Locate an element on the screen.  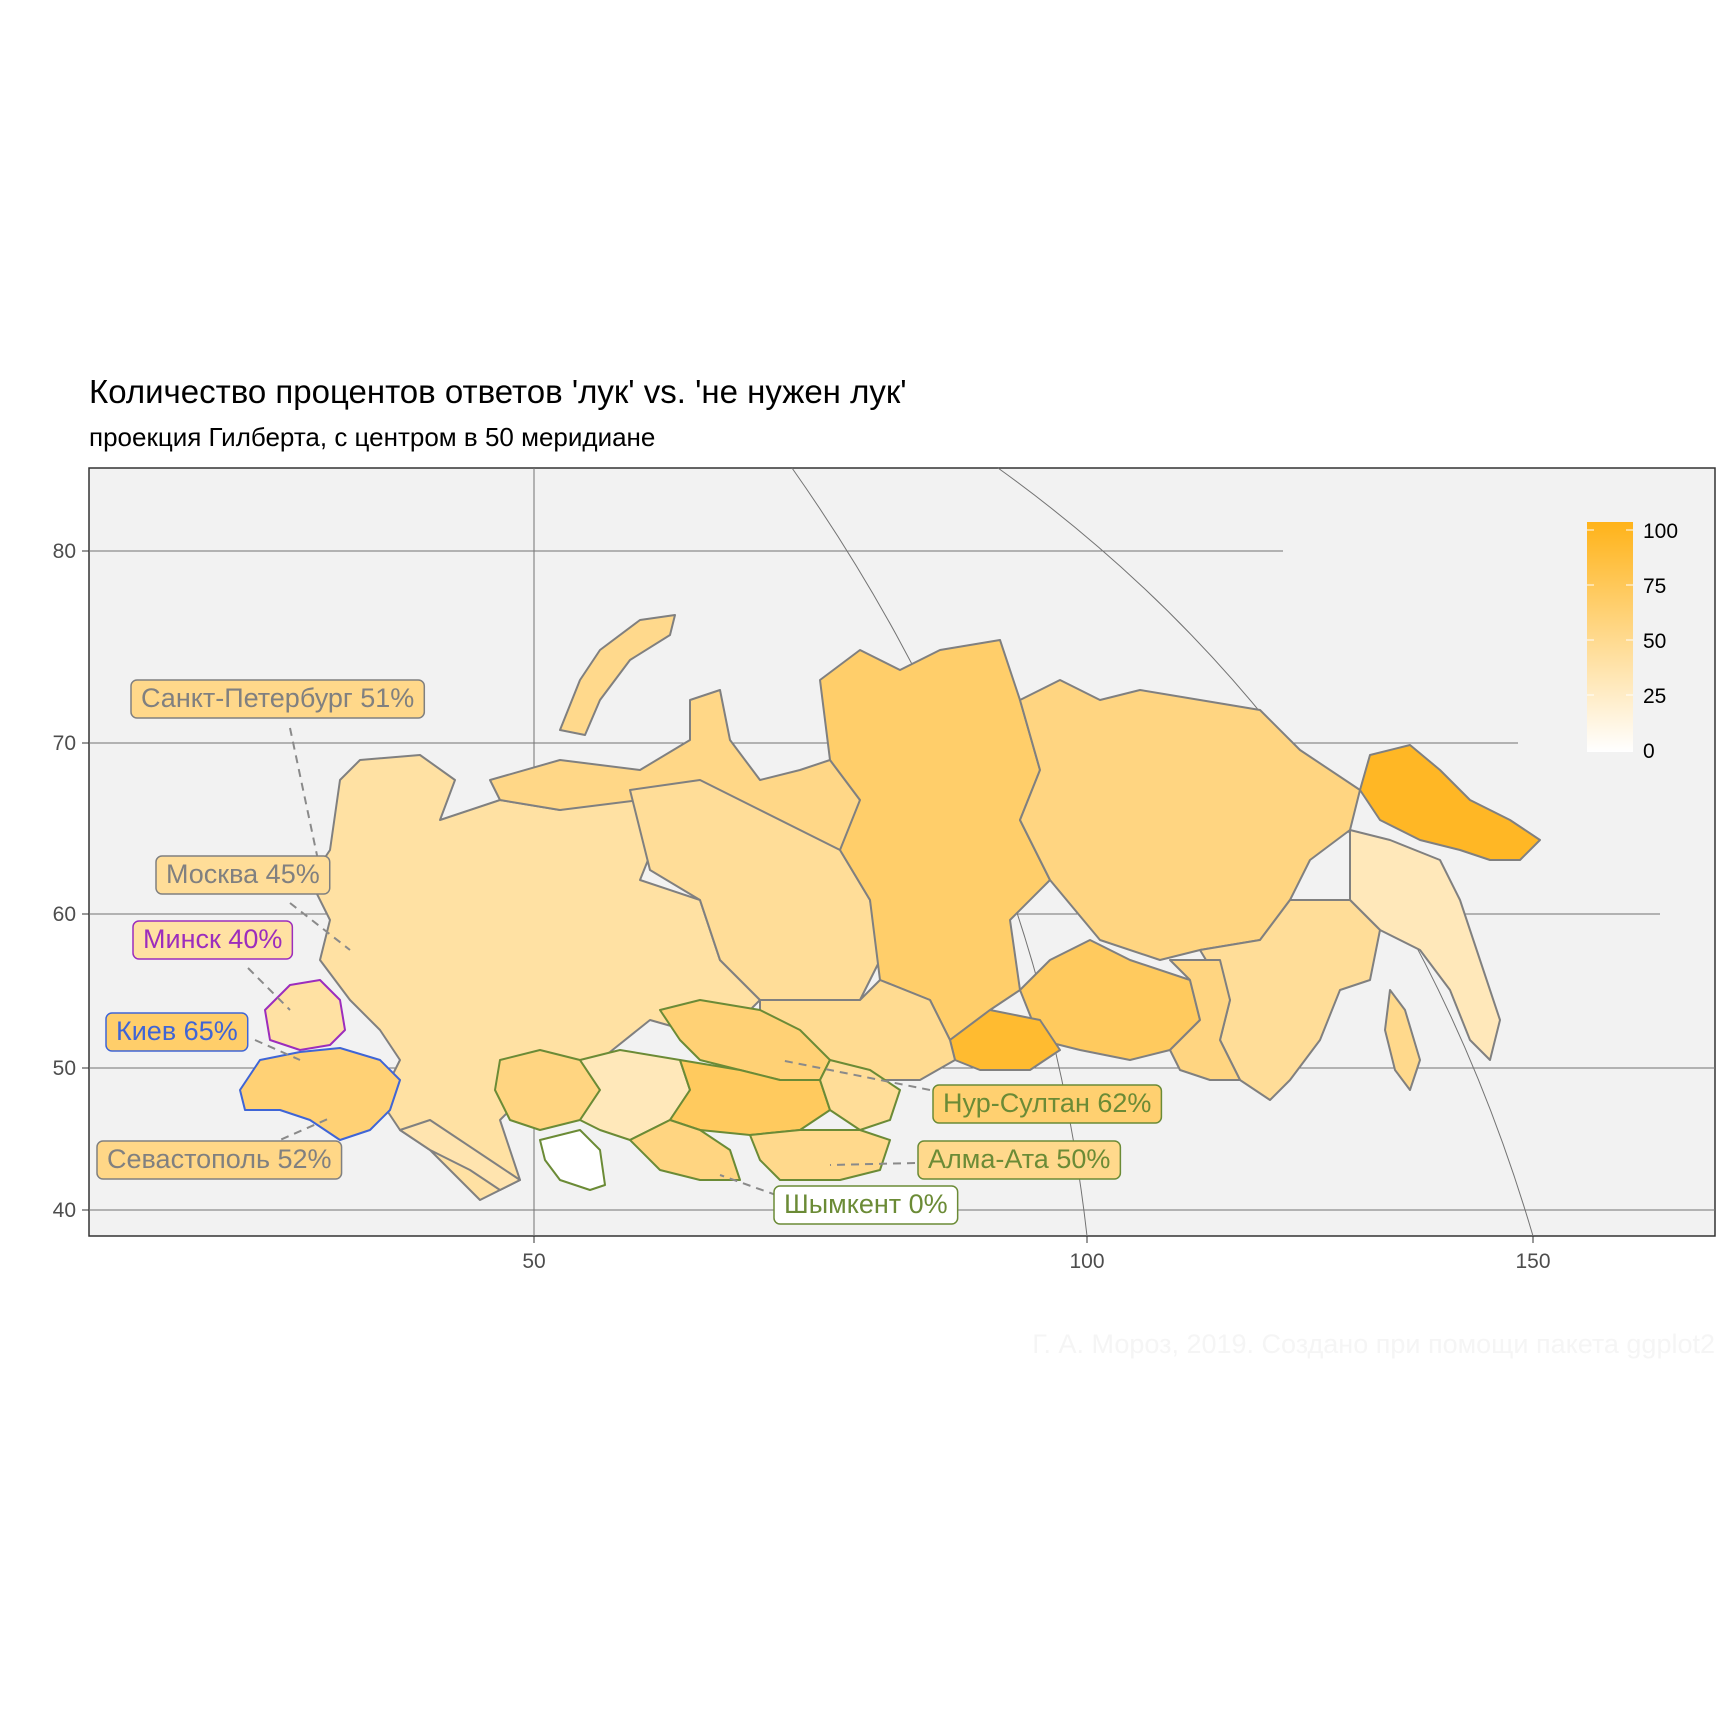
label-shymkent: Шымкент 0% is located at coordinates (866, 1205).